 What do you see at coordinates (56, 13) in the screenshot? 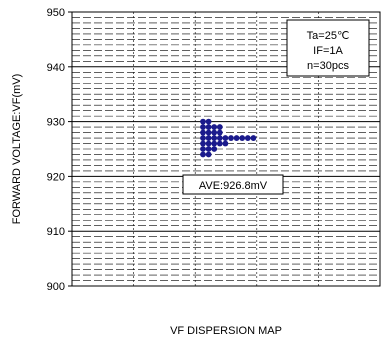
I see `y-tick-label: 950` at bounding box center [56, 13].